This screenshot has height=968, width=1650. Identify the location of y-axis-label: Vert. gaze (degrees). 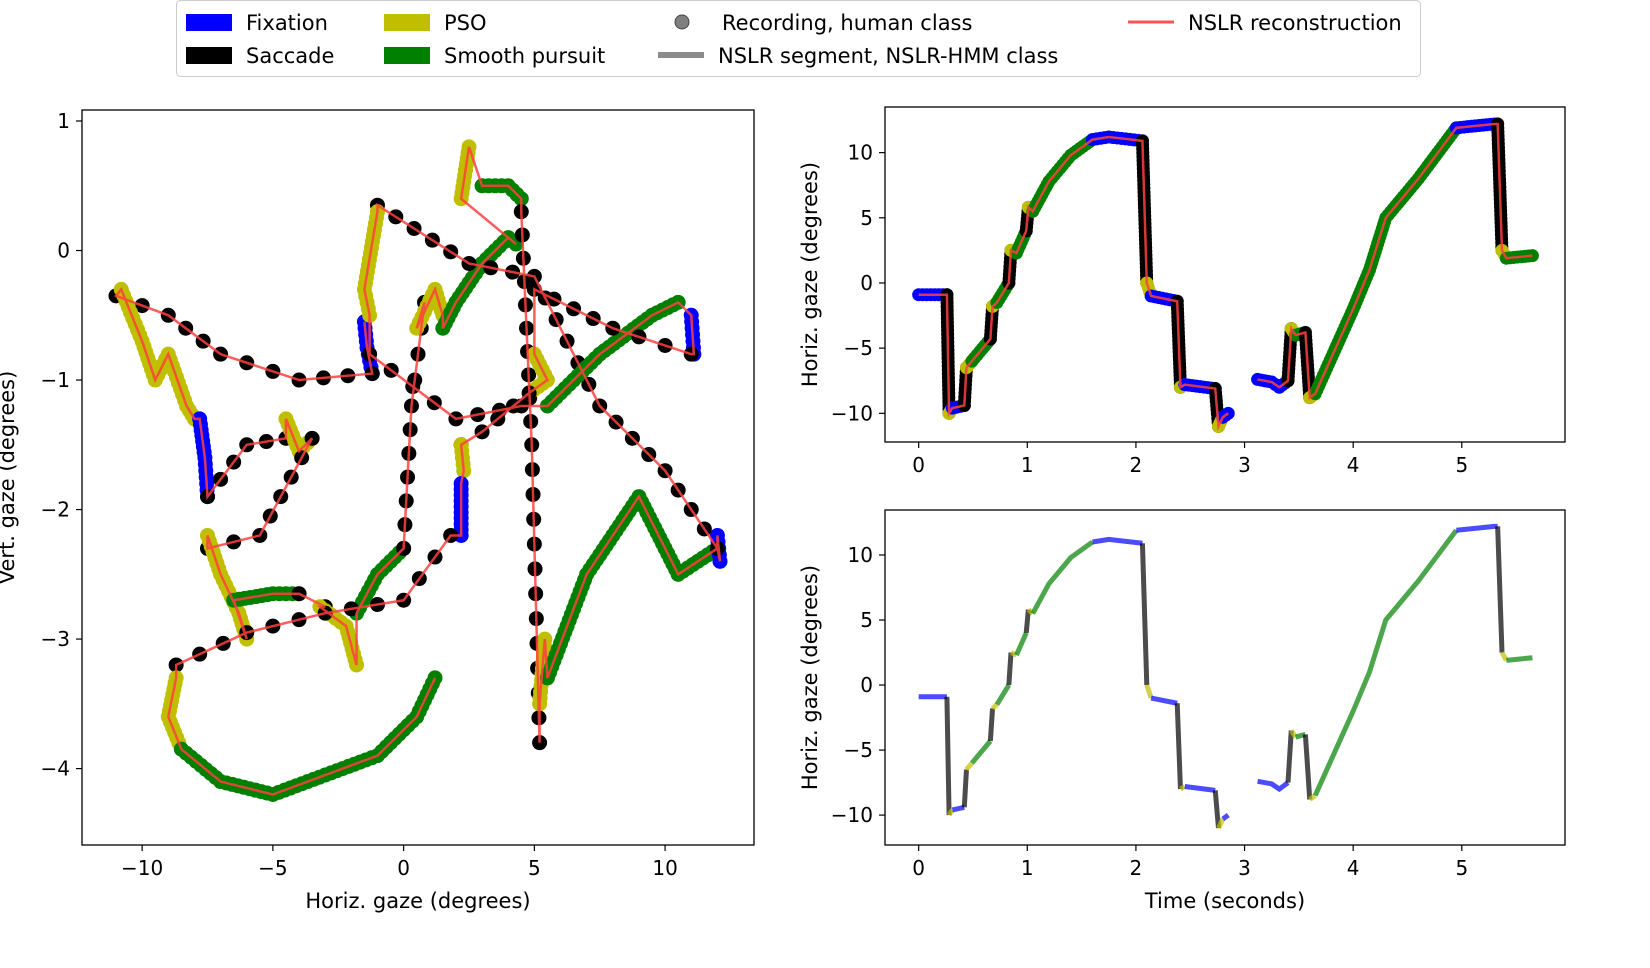
(9, 478).